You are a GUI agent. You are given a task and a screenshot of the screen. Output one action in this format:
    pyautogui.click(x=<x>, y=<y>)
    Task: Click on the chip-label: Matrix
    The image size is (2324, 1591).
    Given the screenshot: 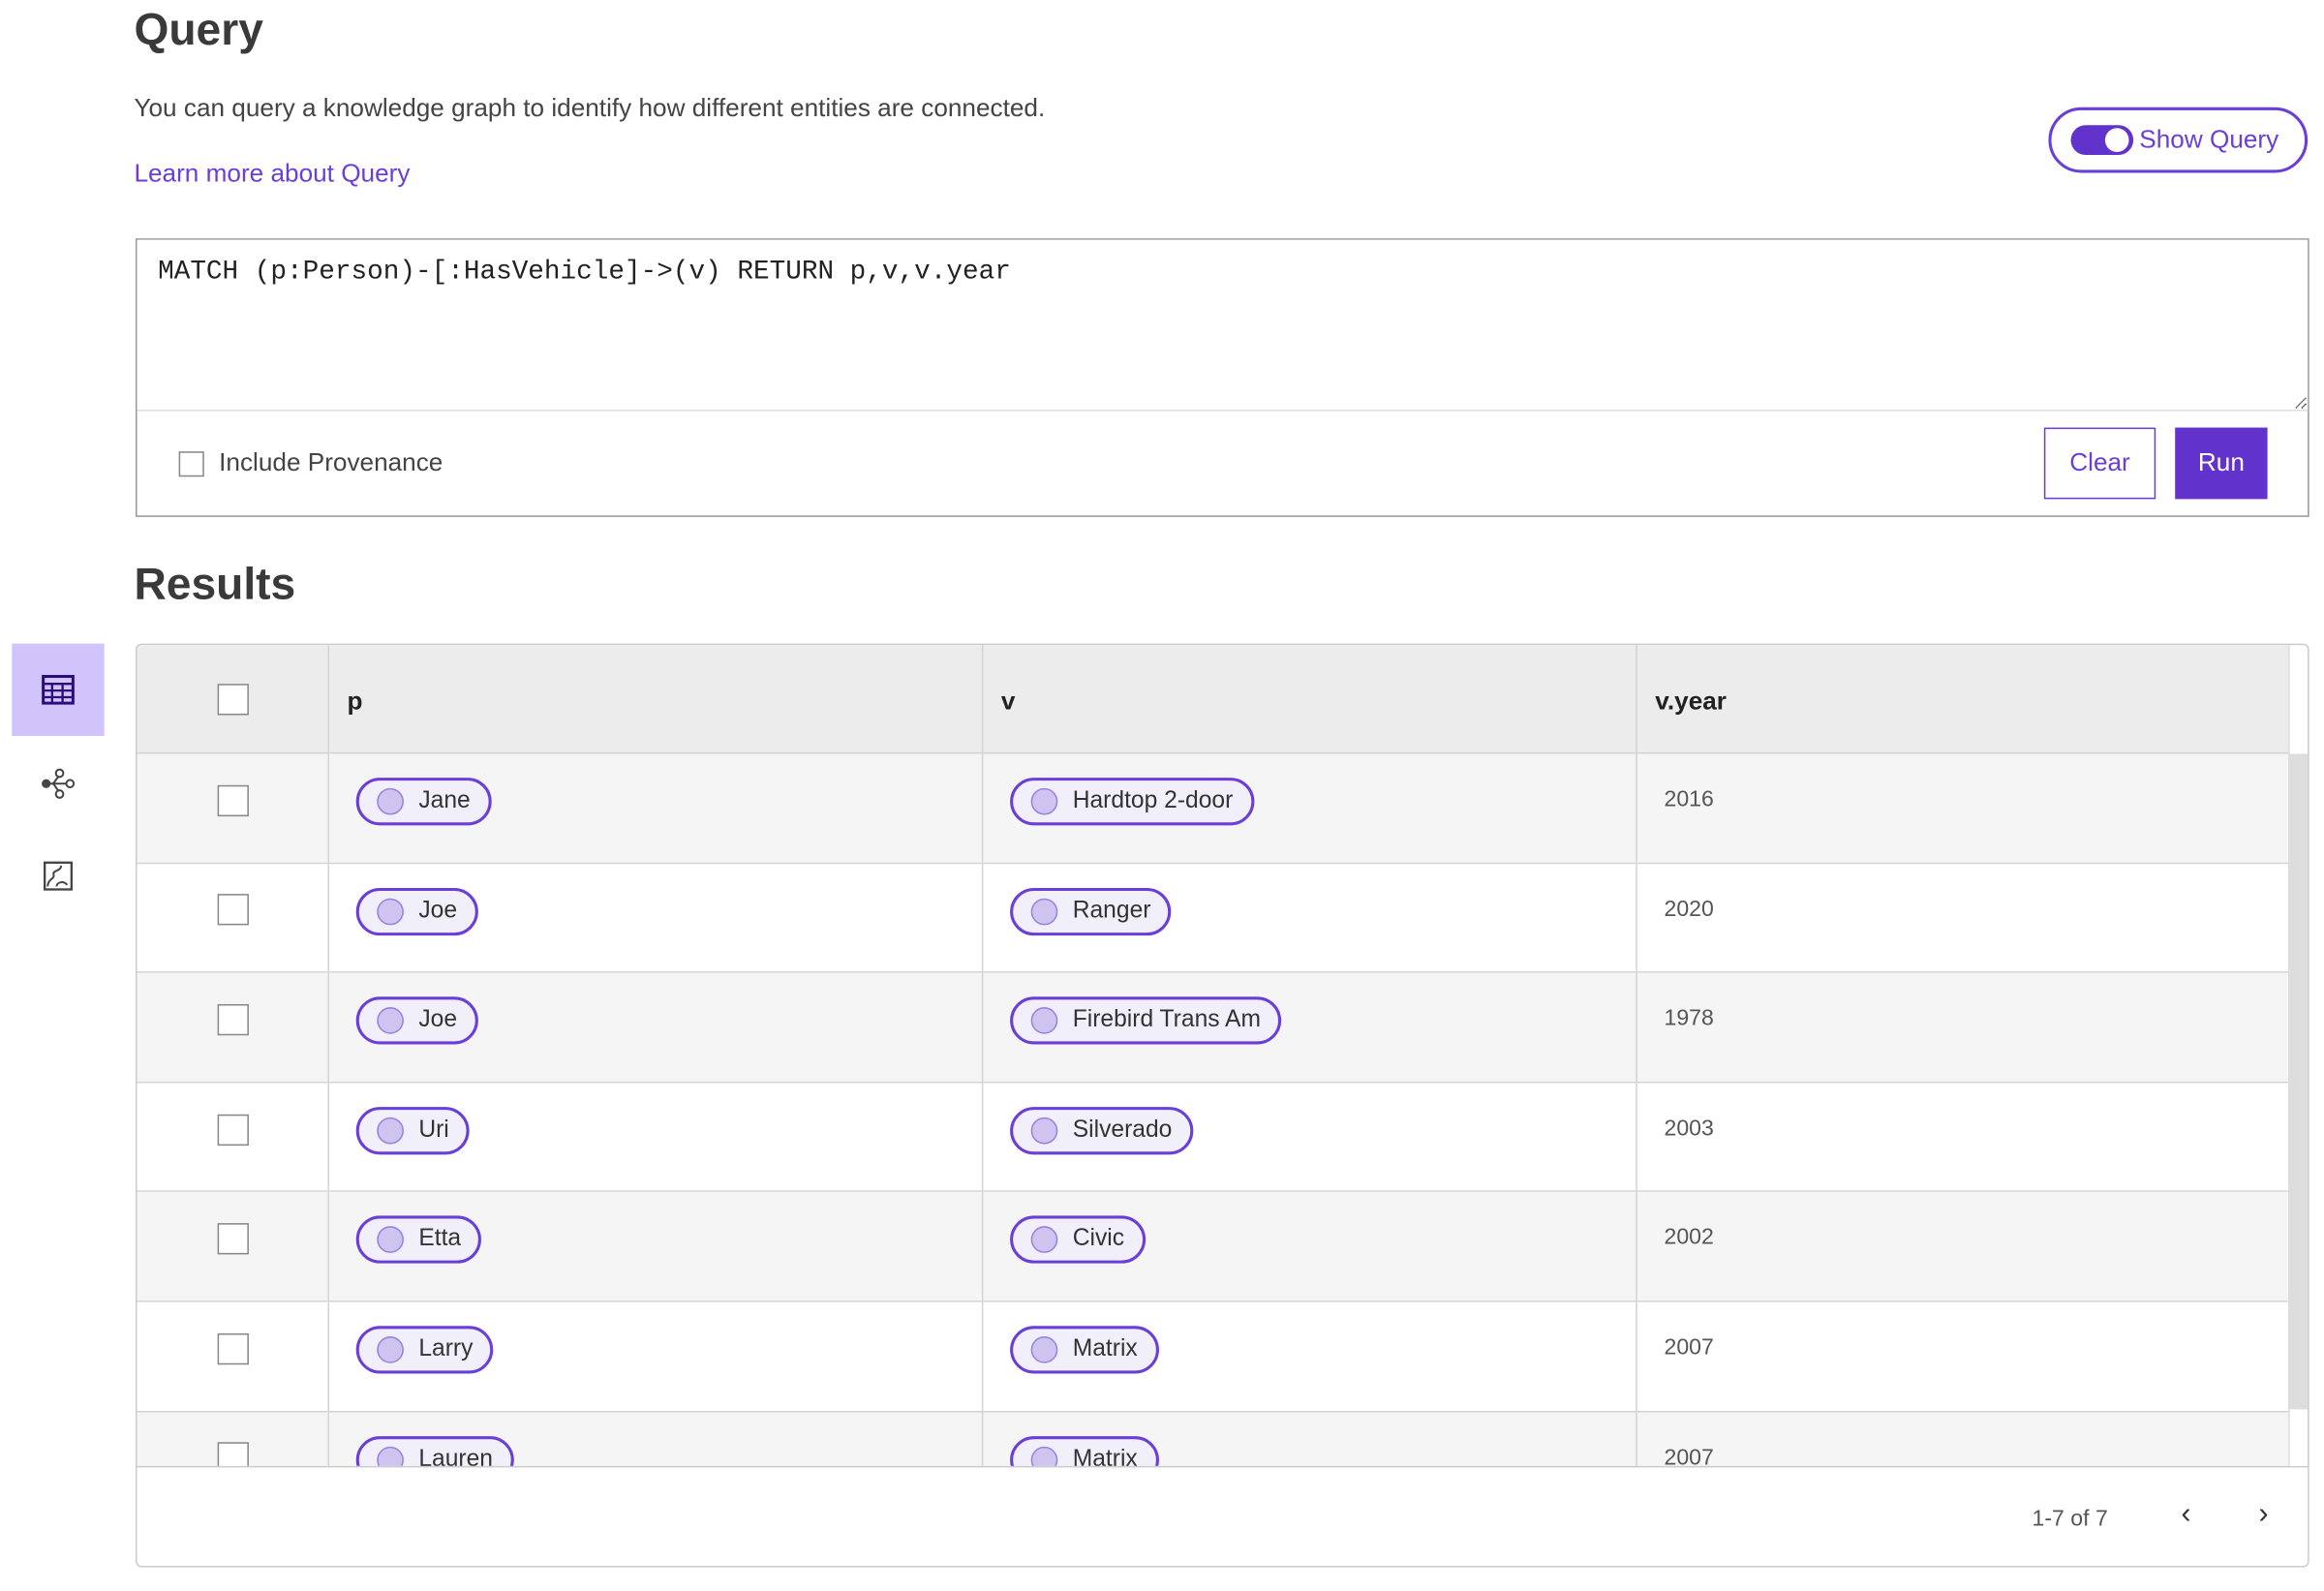 What is the action you would take?
    pyautogui.click(x=1105, y=1349)
    